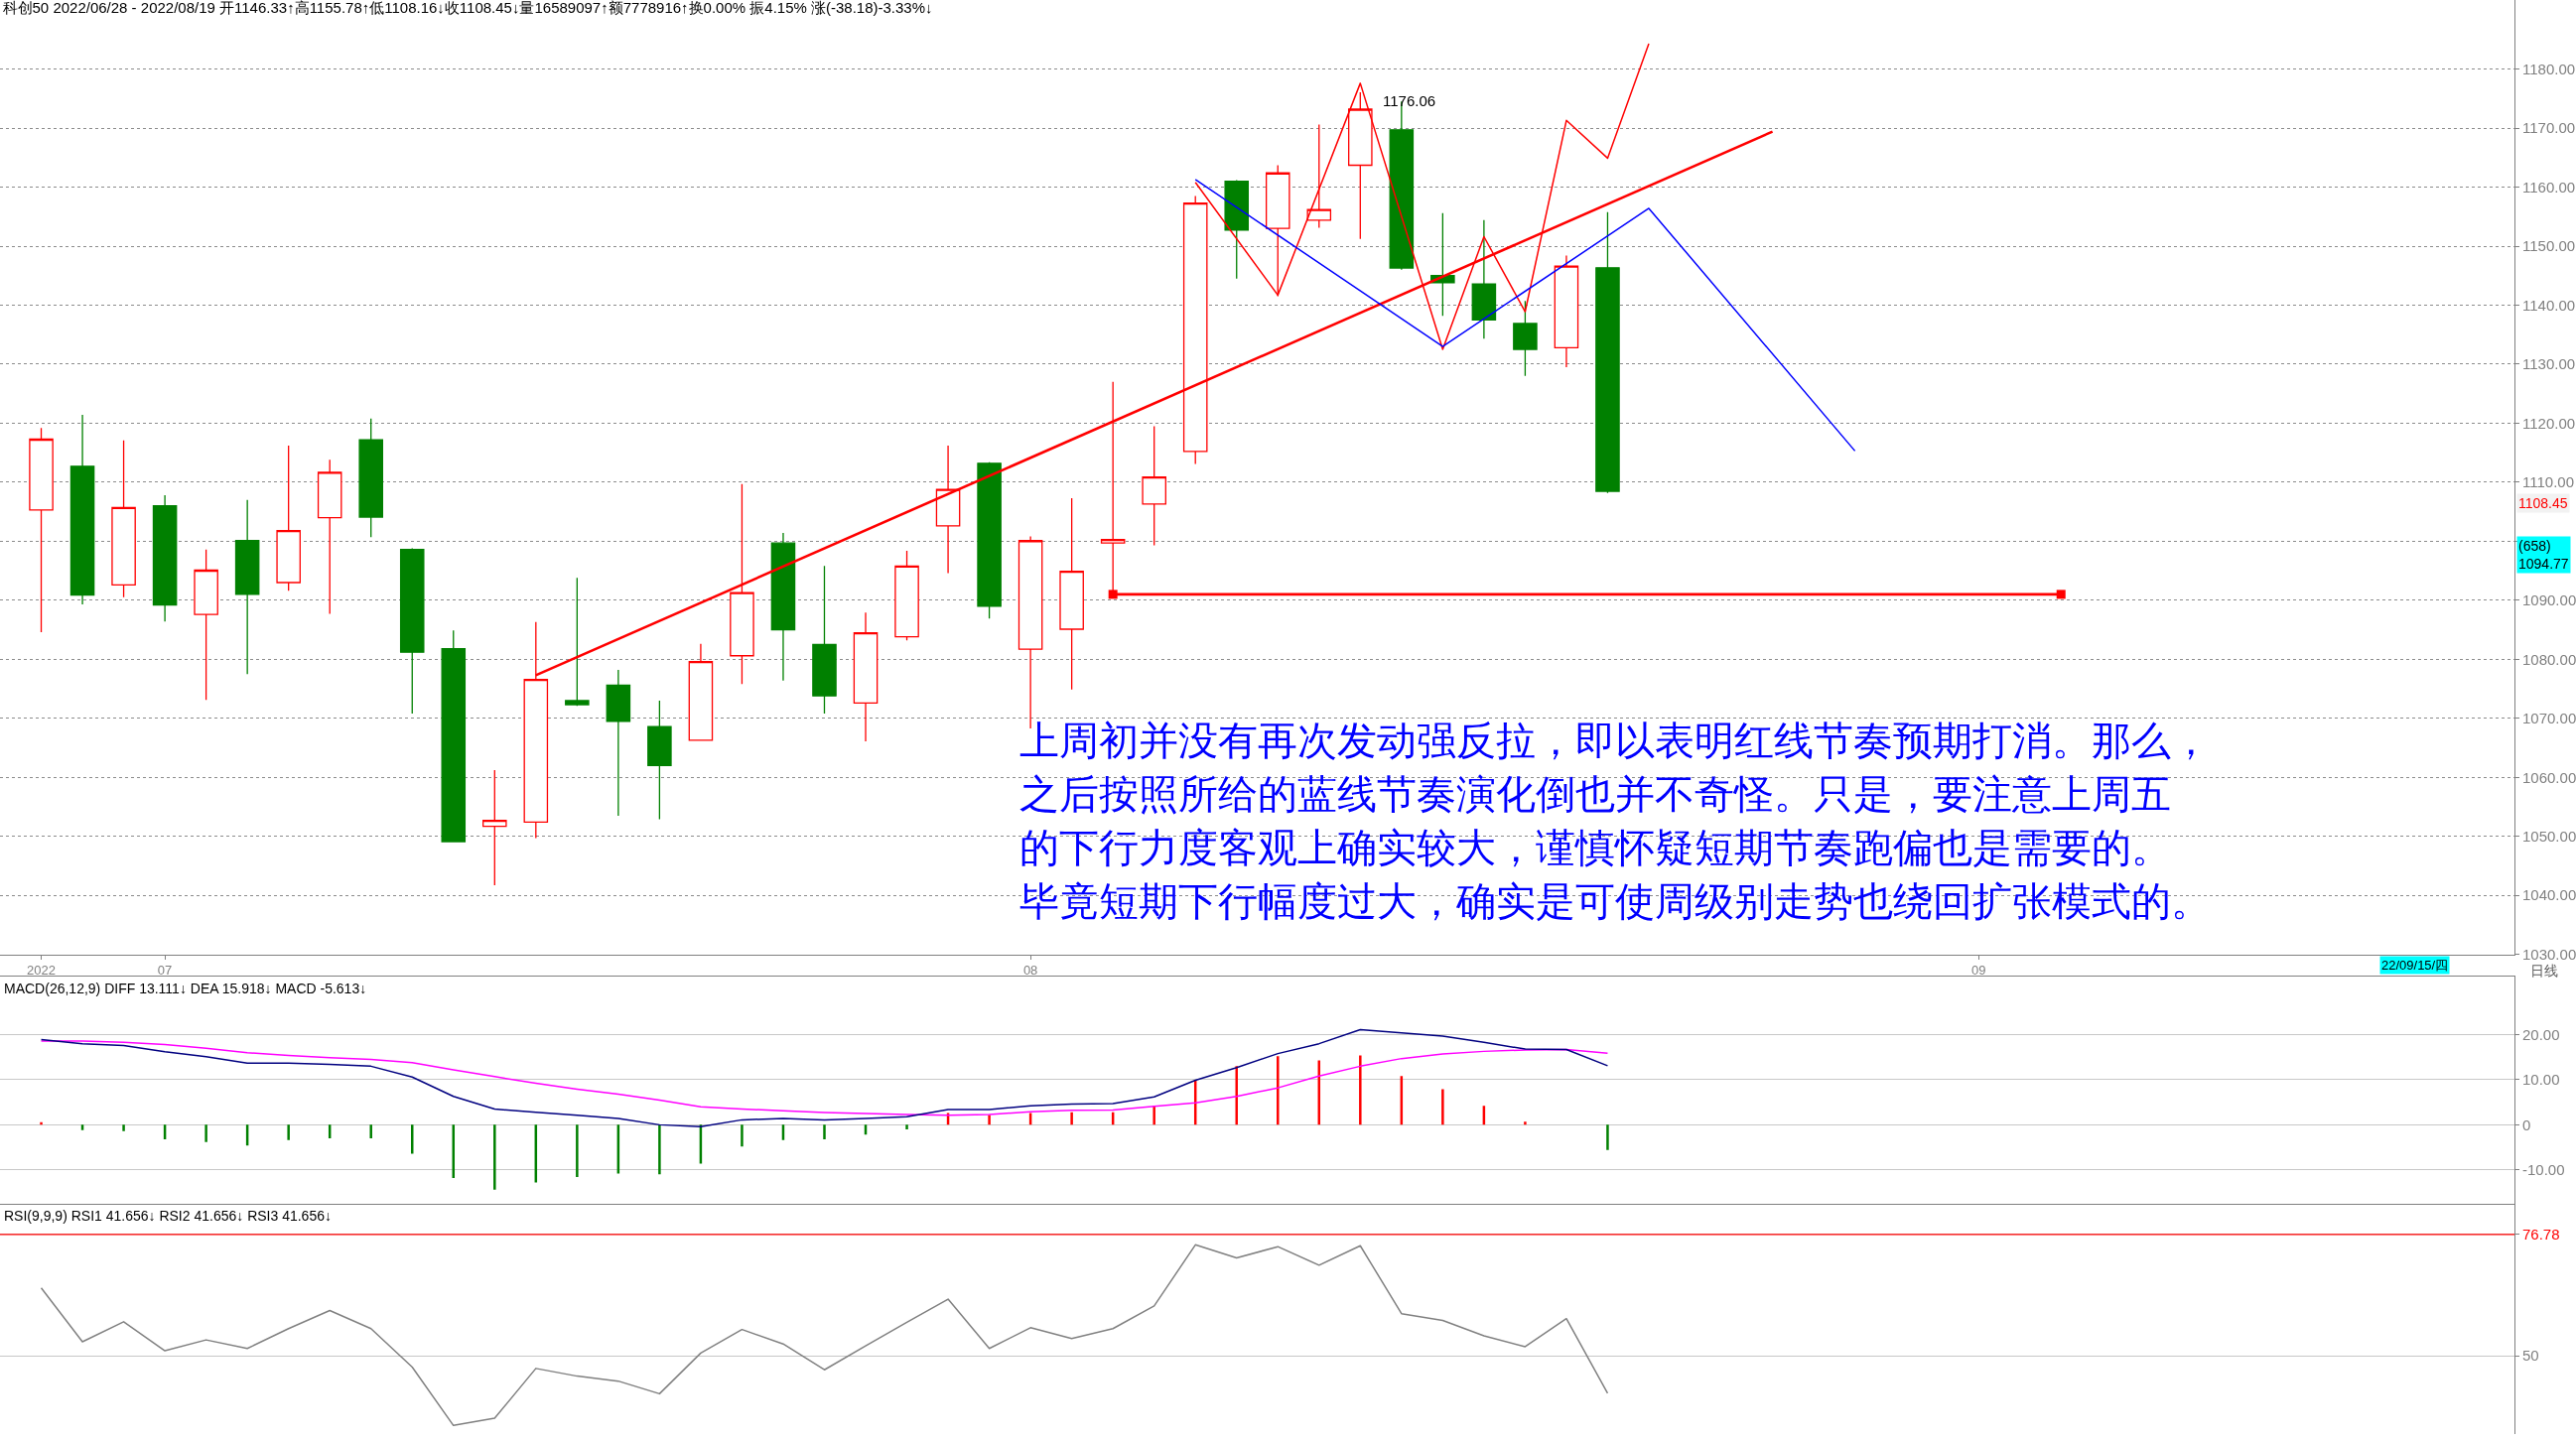 This screenshot has height=1442, width=2576. What do you see at coordinates (1615, 740) in the screenshot?
I see `annotation: 上周初并没有再次发动强反拉，即以表明红线节奏预期打消。那么，` at bounding box center [1615, 740].